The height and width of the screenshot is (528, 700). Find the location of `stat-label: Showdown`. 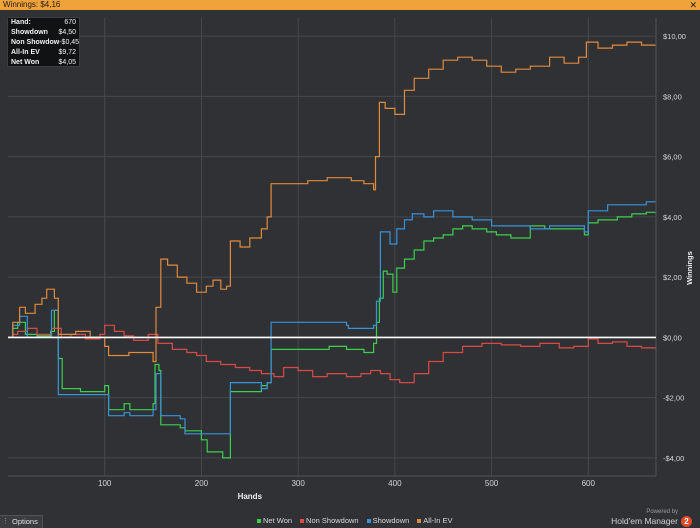

stat-label: Showdown is located at coordinates (29, 32).